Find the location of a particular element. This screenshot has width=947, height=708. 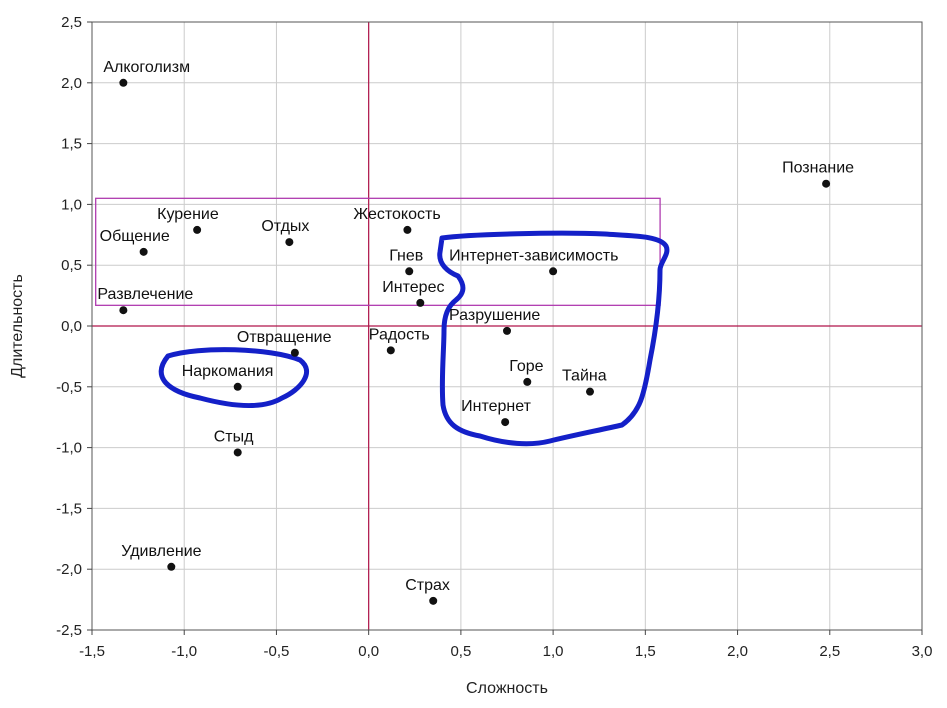

y-tick-label: -0,5 is located at coordinates (69, 387).